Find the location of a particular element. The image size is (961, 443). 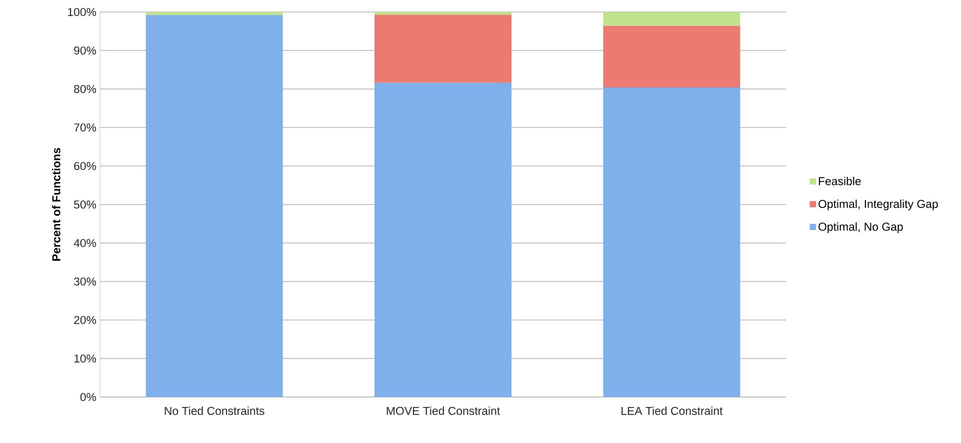

legend-label: Optimal, No Gap is located at coordinates (860, 228).